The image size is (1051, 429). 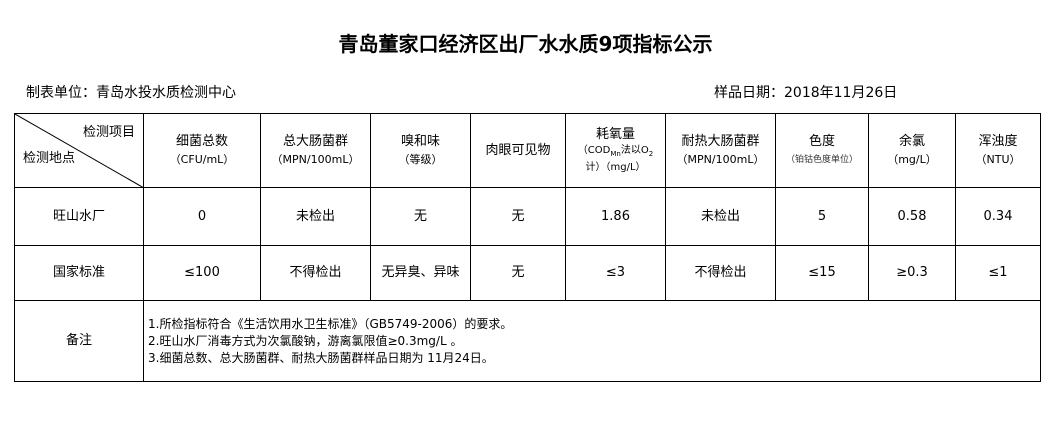 I want to click on header-cell: 肉眼可见物, so click(x=518, y=150).